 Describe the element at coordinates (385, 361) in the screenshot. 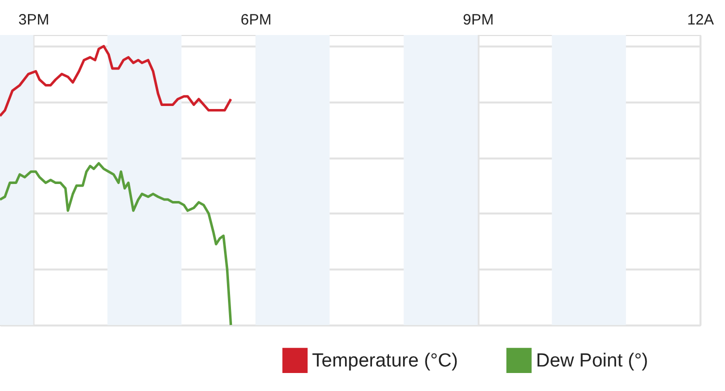

I see `legend-label: Temperature (°C)` at that location.